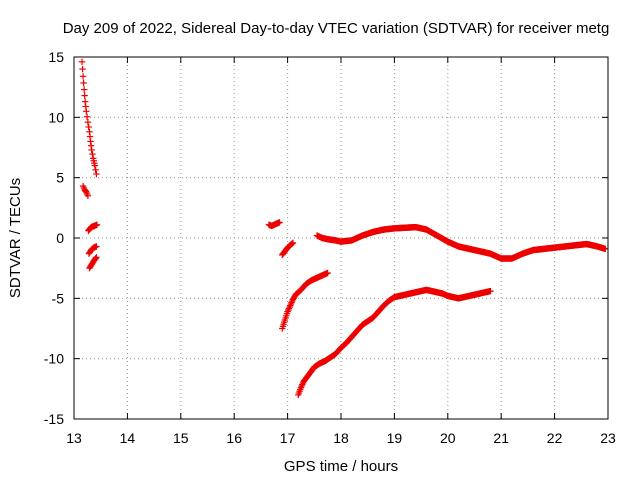 Image resolution: width=640 pixels, height=480 pixels. Describe the element at coordinates (15, 238) in the screenshot. I see `y-axis-label: SDTVAR / TECUs` at that location.